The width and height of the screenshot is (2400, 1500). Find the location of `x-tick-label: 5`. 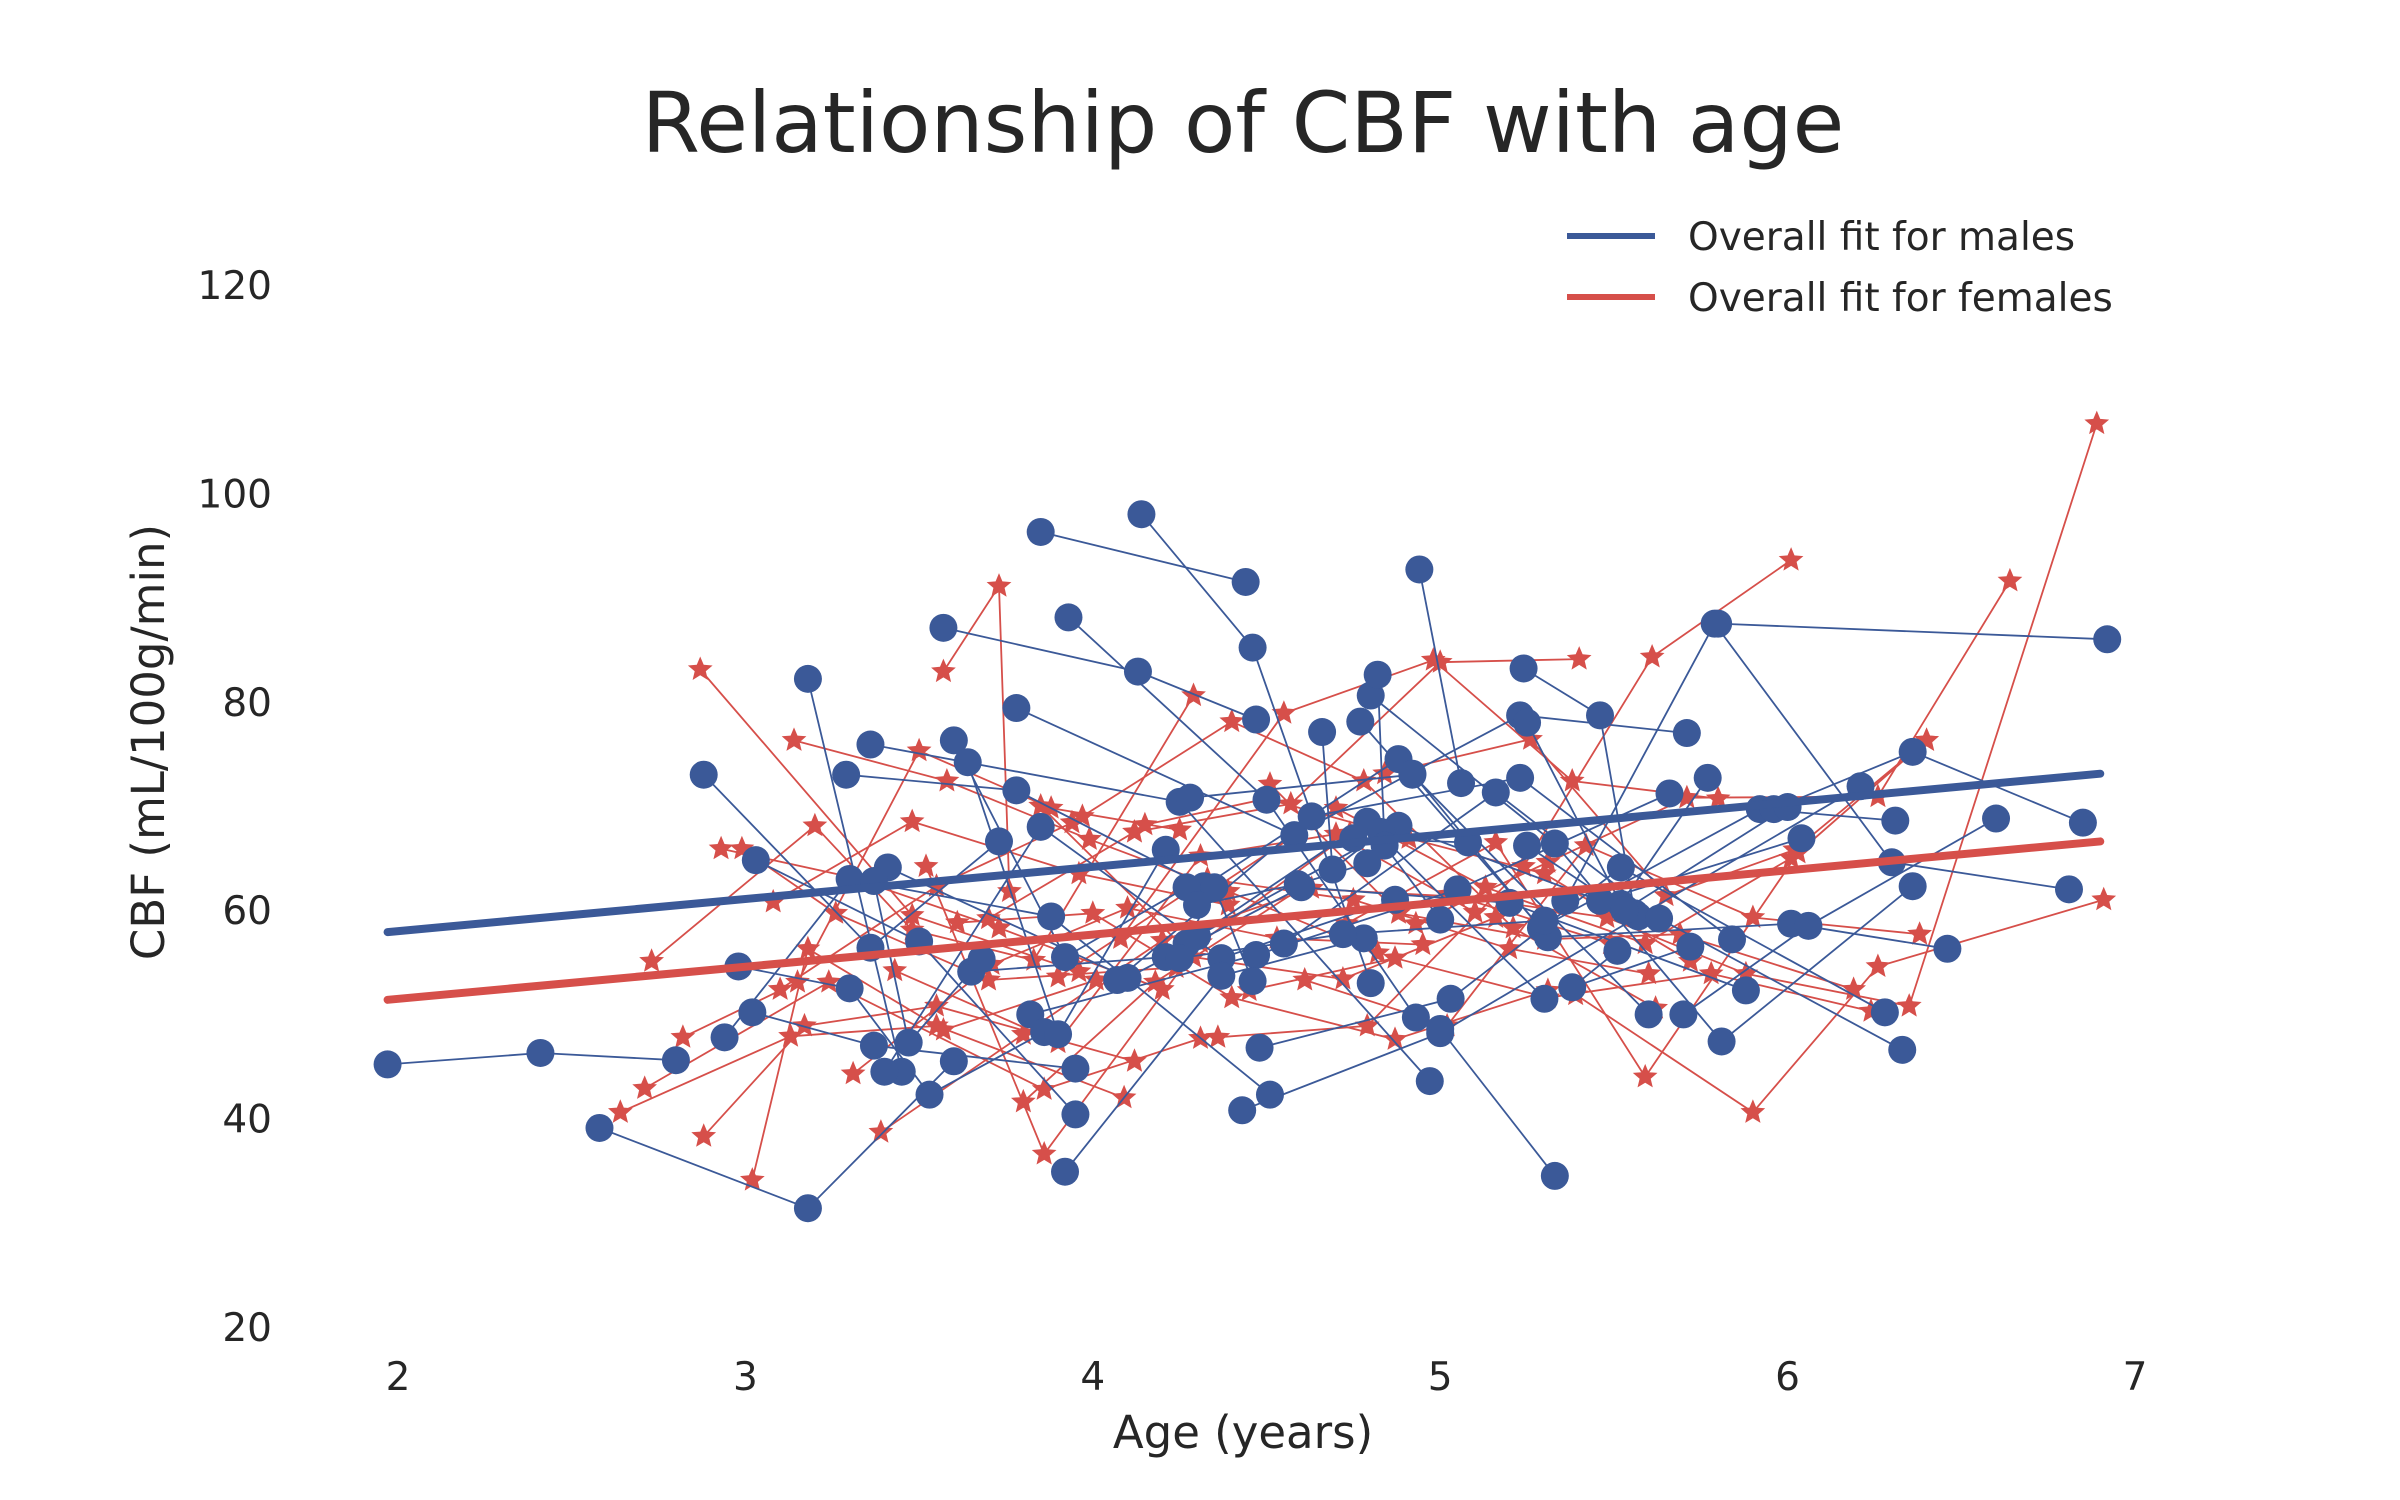

x-tick-label: 5 is located at coordinates (1440, 1377).